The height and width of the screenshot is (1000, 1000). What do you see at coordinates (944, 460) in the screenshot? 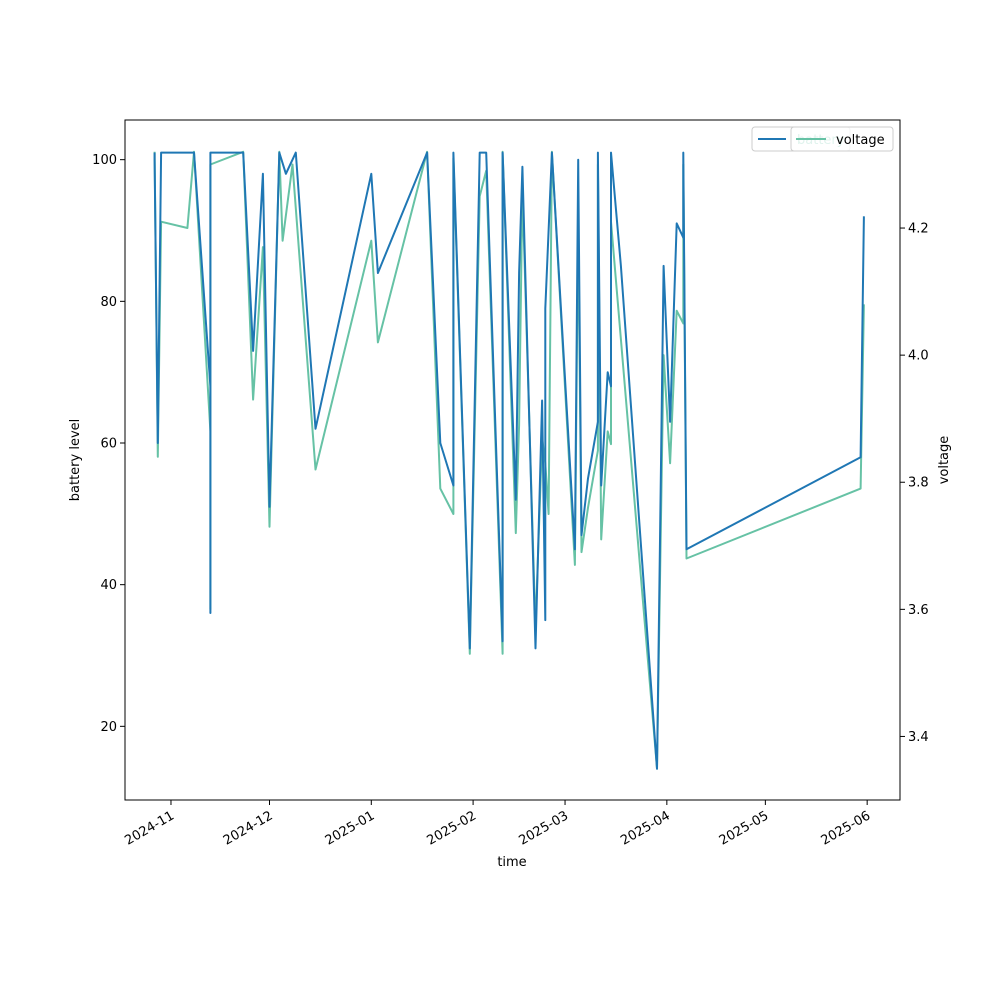
I see `right-y-axis-title: voltage` at bounding box center [944, 460].